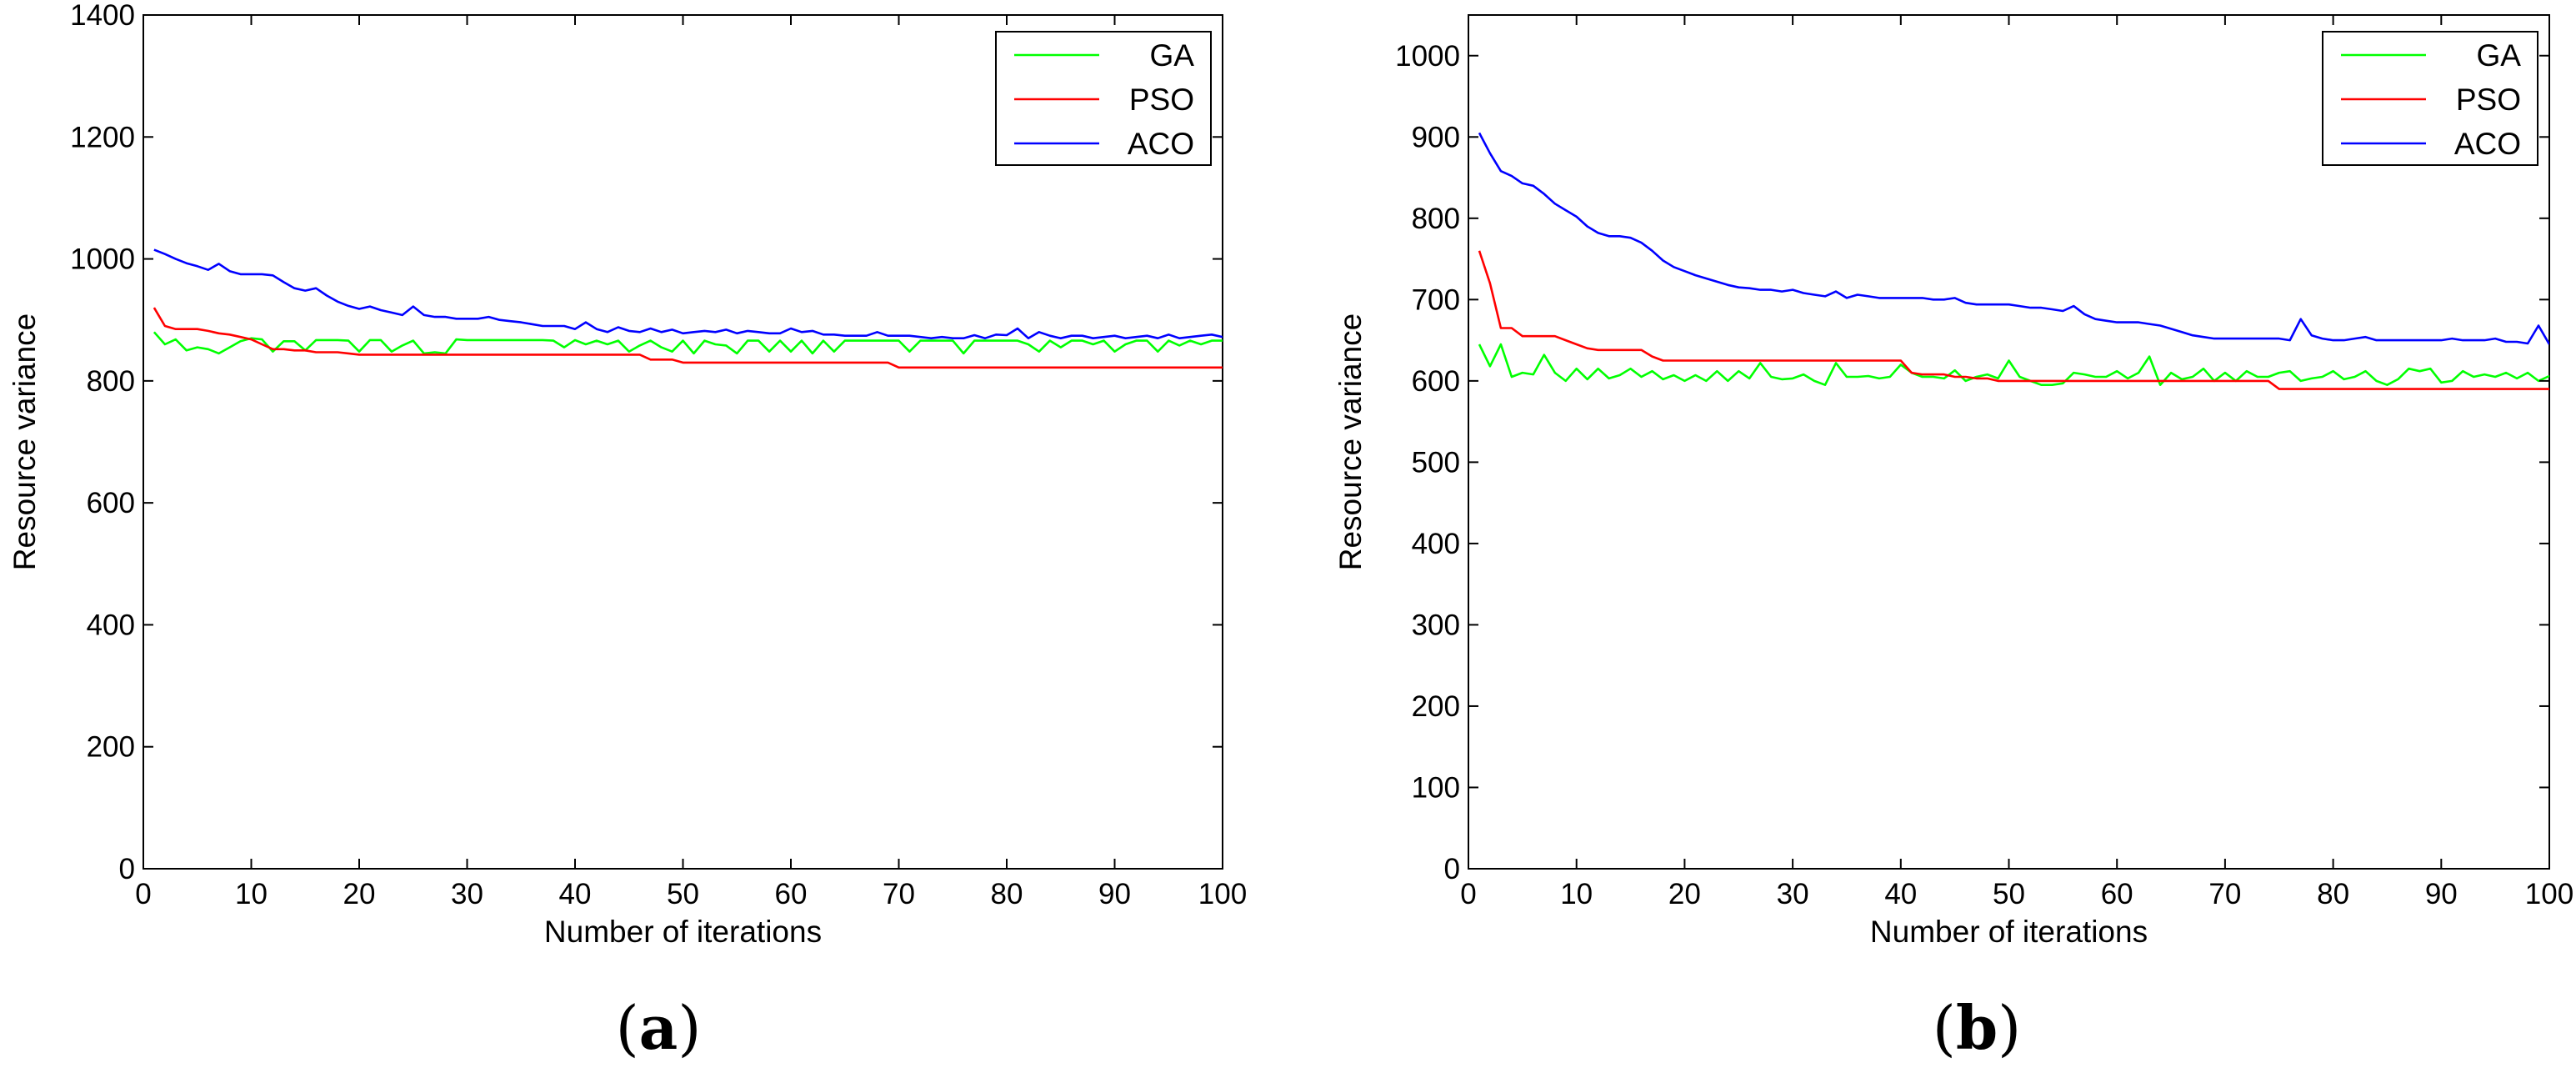  Describe the element at coordinates (1436, 299) in the screenshot. I see `y-tick-label: 700` at that location.